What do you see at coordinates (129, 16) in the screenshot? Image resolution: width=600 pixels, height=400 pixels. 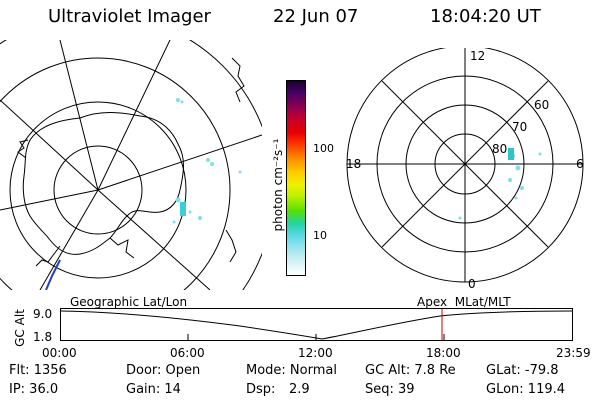 I see `app-title: Ultraviolet Imager` at bounding box center [129, 16].